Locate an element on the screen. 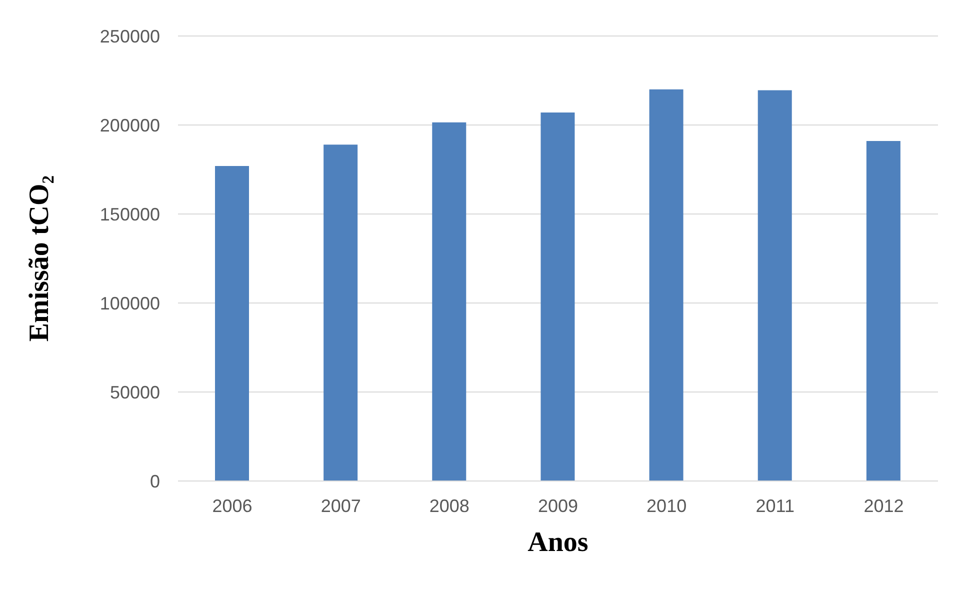 This screenshot has height=589, width=957. y-tick-label: 200000 is located at coordinates (130, 125).